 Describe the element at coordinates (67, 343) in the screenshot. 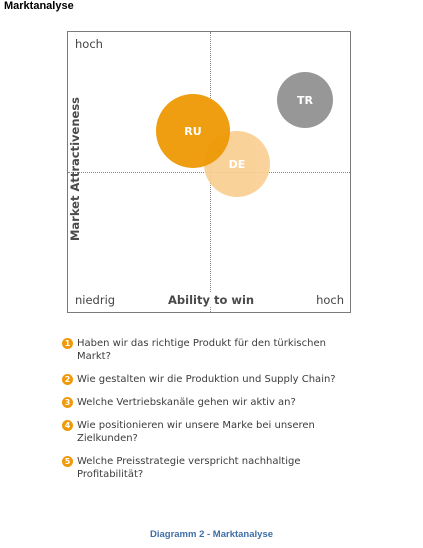

I see `number-badge-icon: 1` at that location.